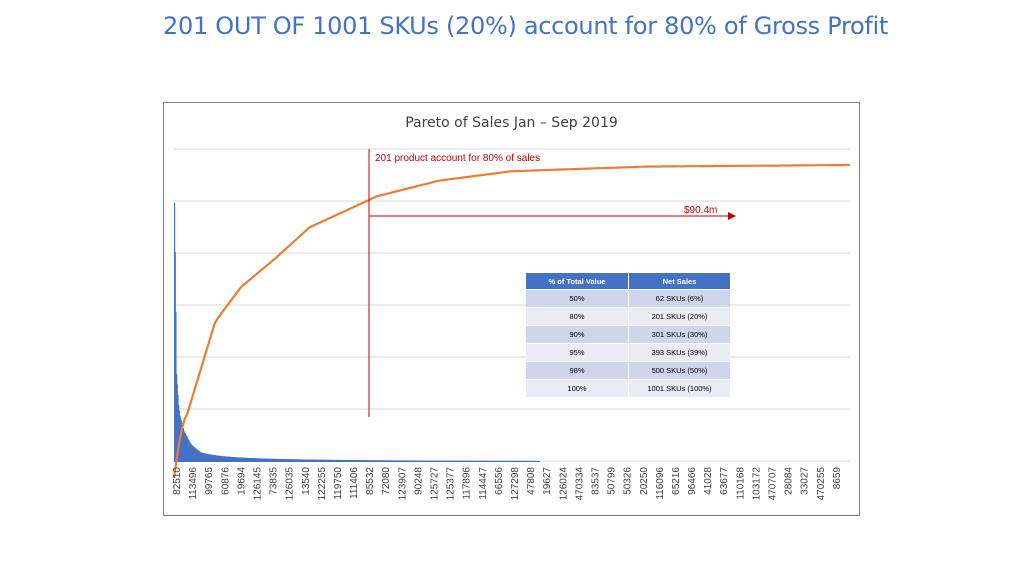 Image resolution: width=1024 pixels, height=576 pixels. What do you see at coordinates (418, 481) in the screenshot?
I see `x-tick-label: 90248` at bounding box center [418, 481].